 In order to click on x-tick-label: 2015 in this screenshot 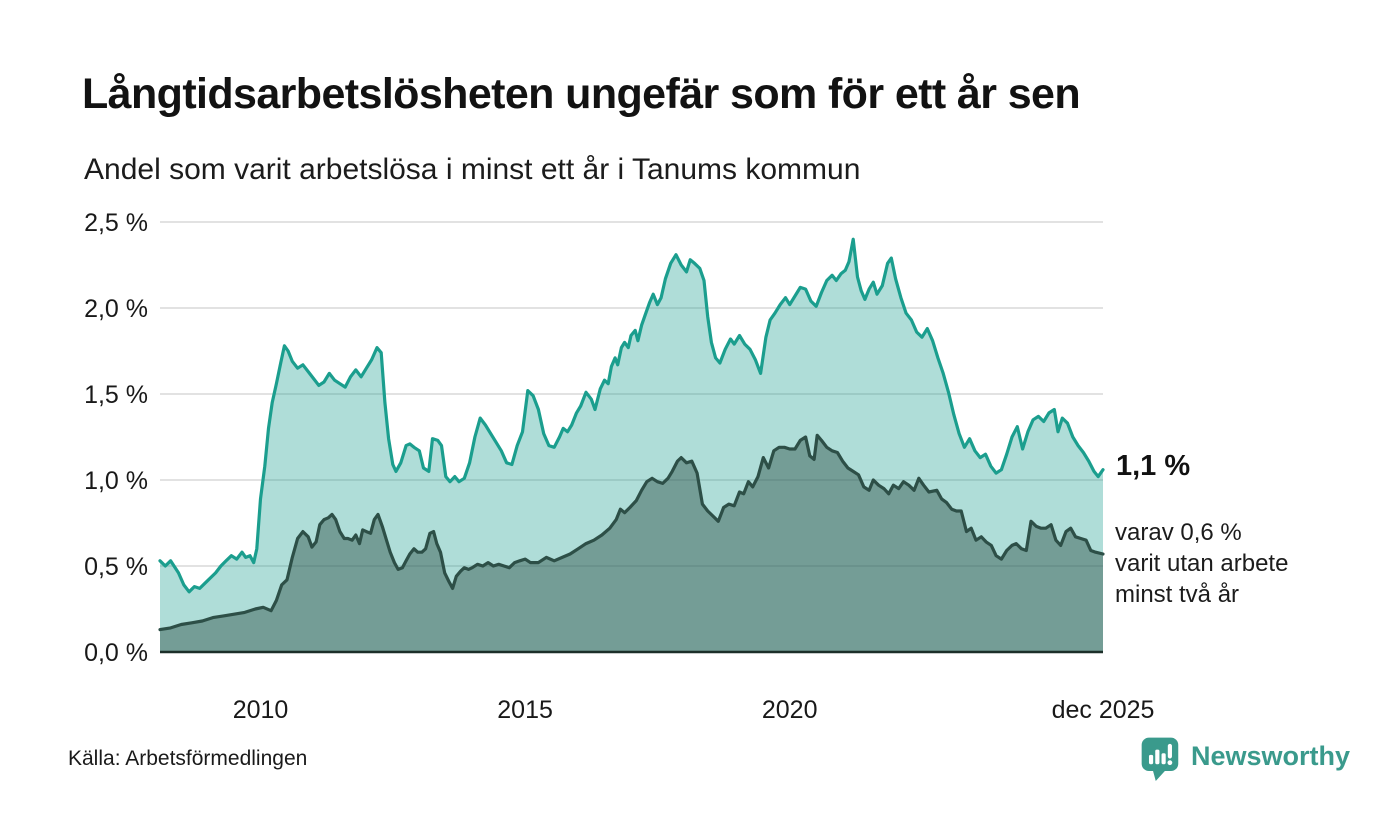, I will do `click(525, 710)`.